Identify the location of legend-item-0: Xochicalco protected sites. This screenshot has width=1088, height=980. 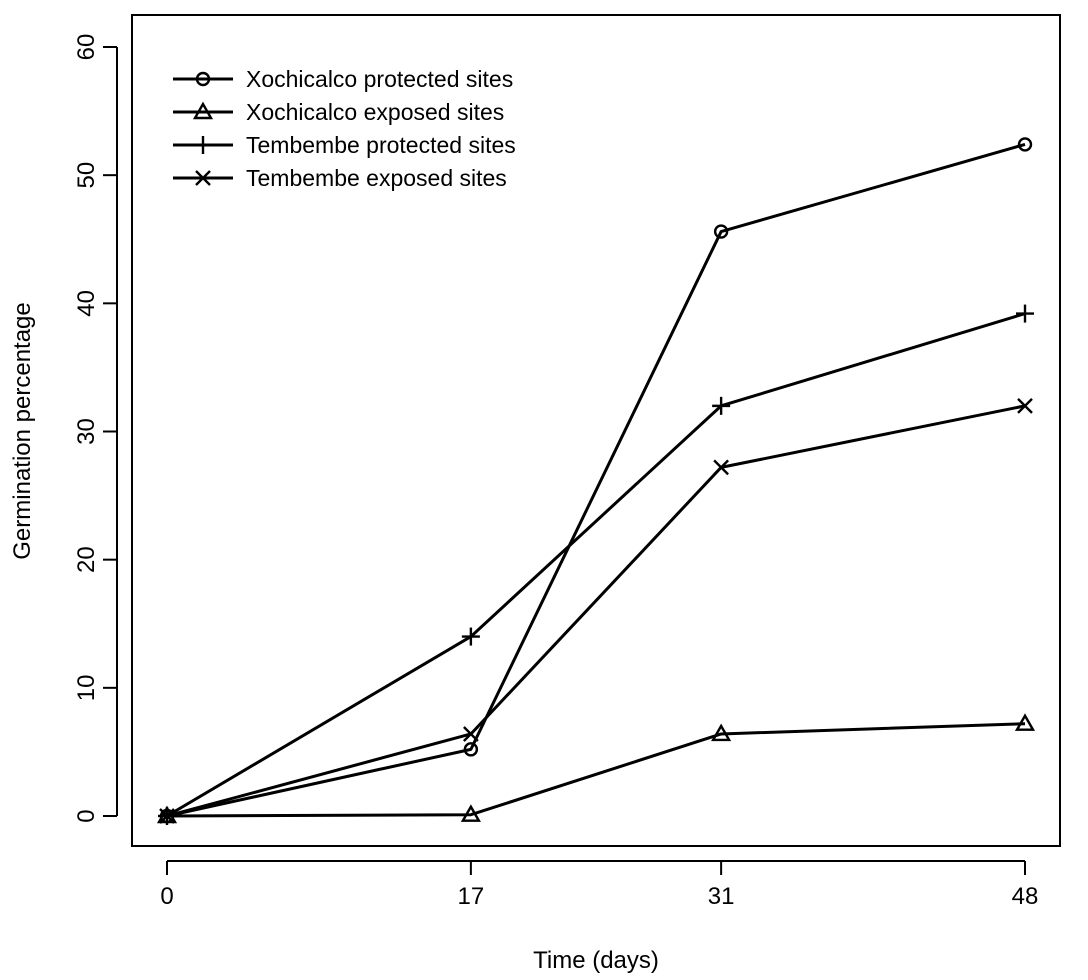
(343, 79).